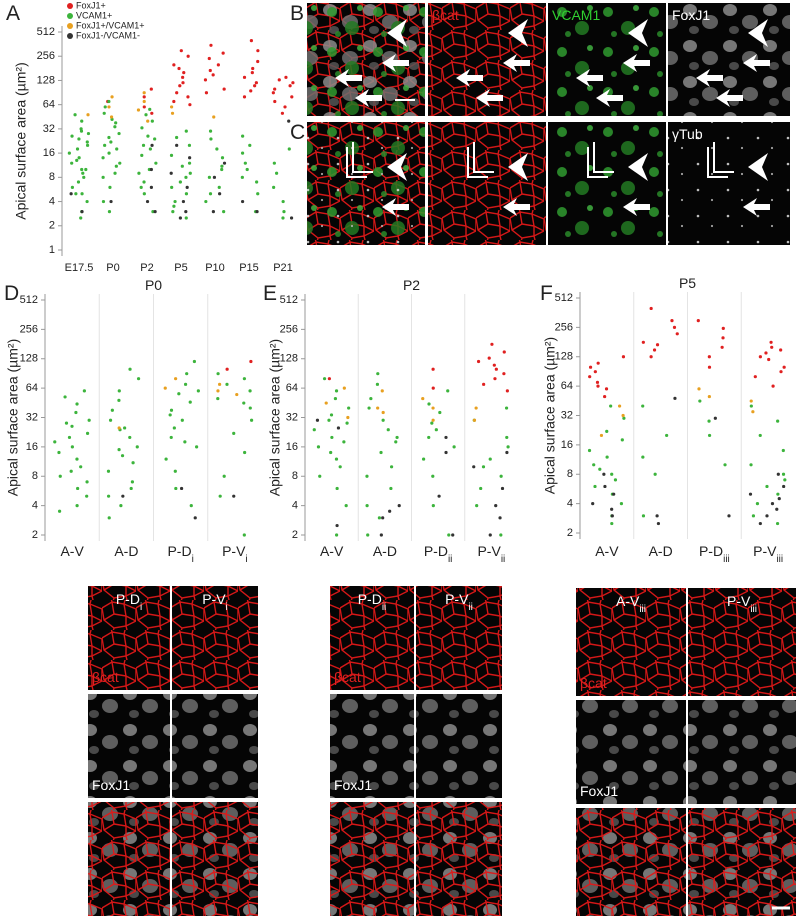 The height and width of the screenshot is (921, 800). I want to click on x-tick-label: A-D, so click(385, 551).